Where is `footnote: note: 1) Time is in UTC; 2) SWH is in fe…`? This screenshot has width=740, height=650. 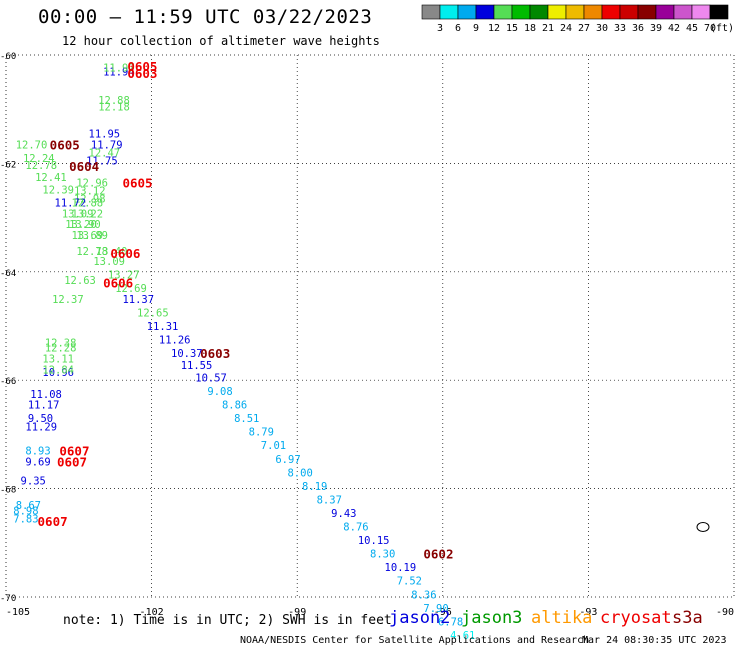 footnote: note: 1) Time is in UTC; 2) SWH is in fe… is located at coordinates (227, 620).